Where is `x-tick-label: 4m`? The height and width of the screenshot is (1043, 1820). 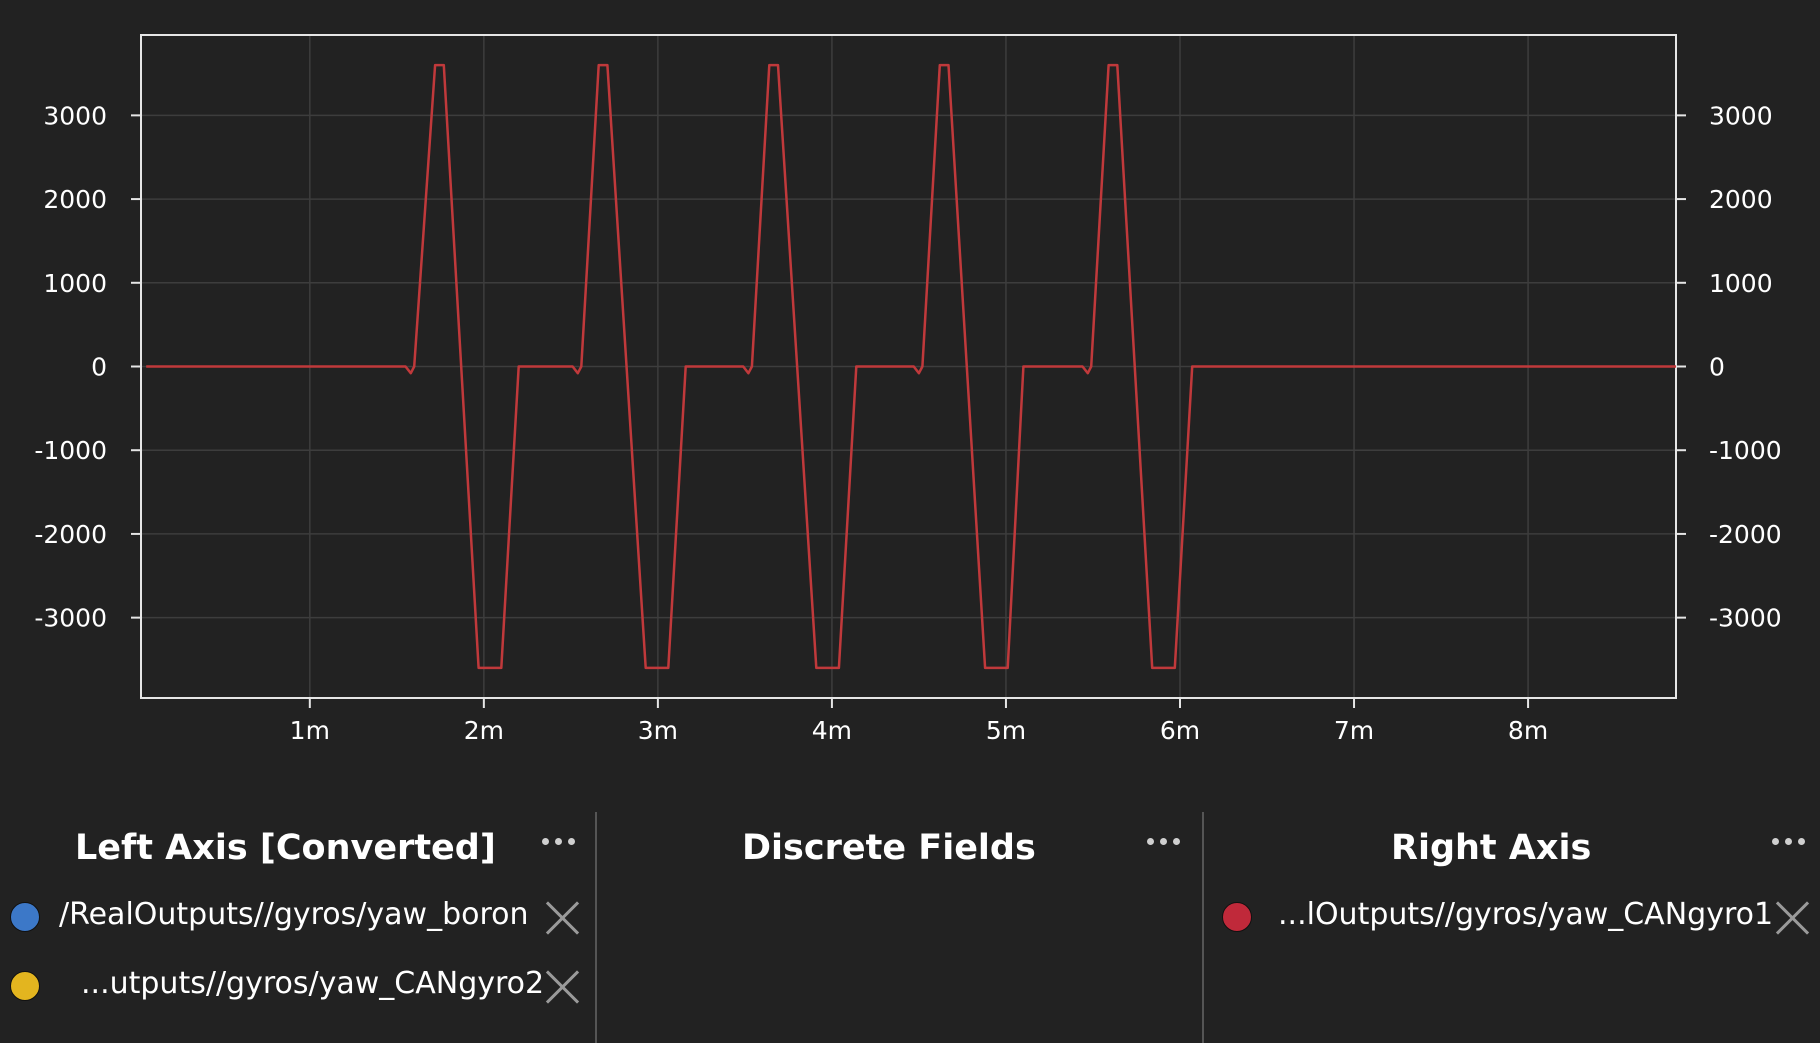
x-tick-label: 4m is located at coordinates (832, 730).